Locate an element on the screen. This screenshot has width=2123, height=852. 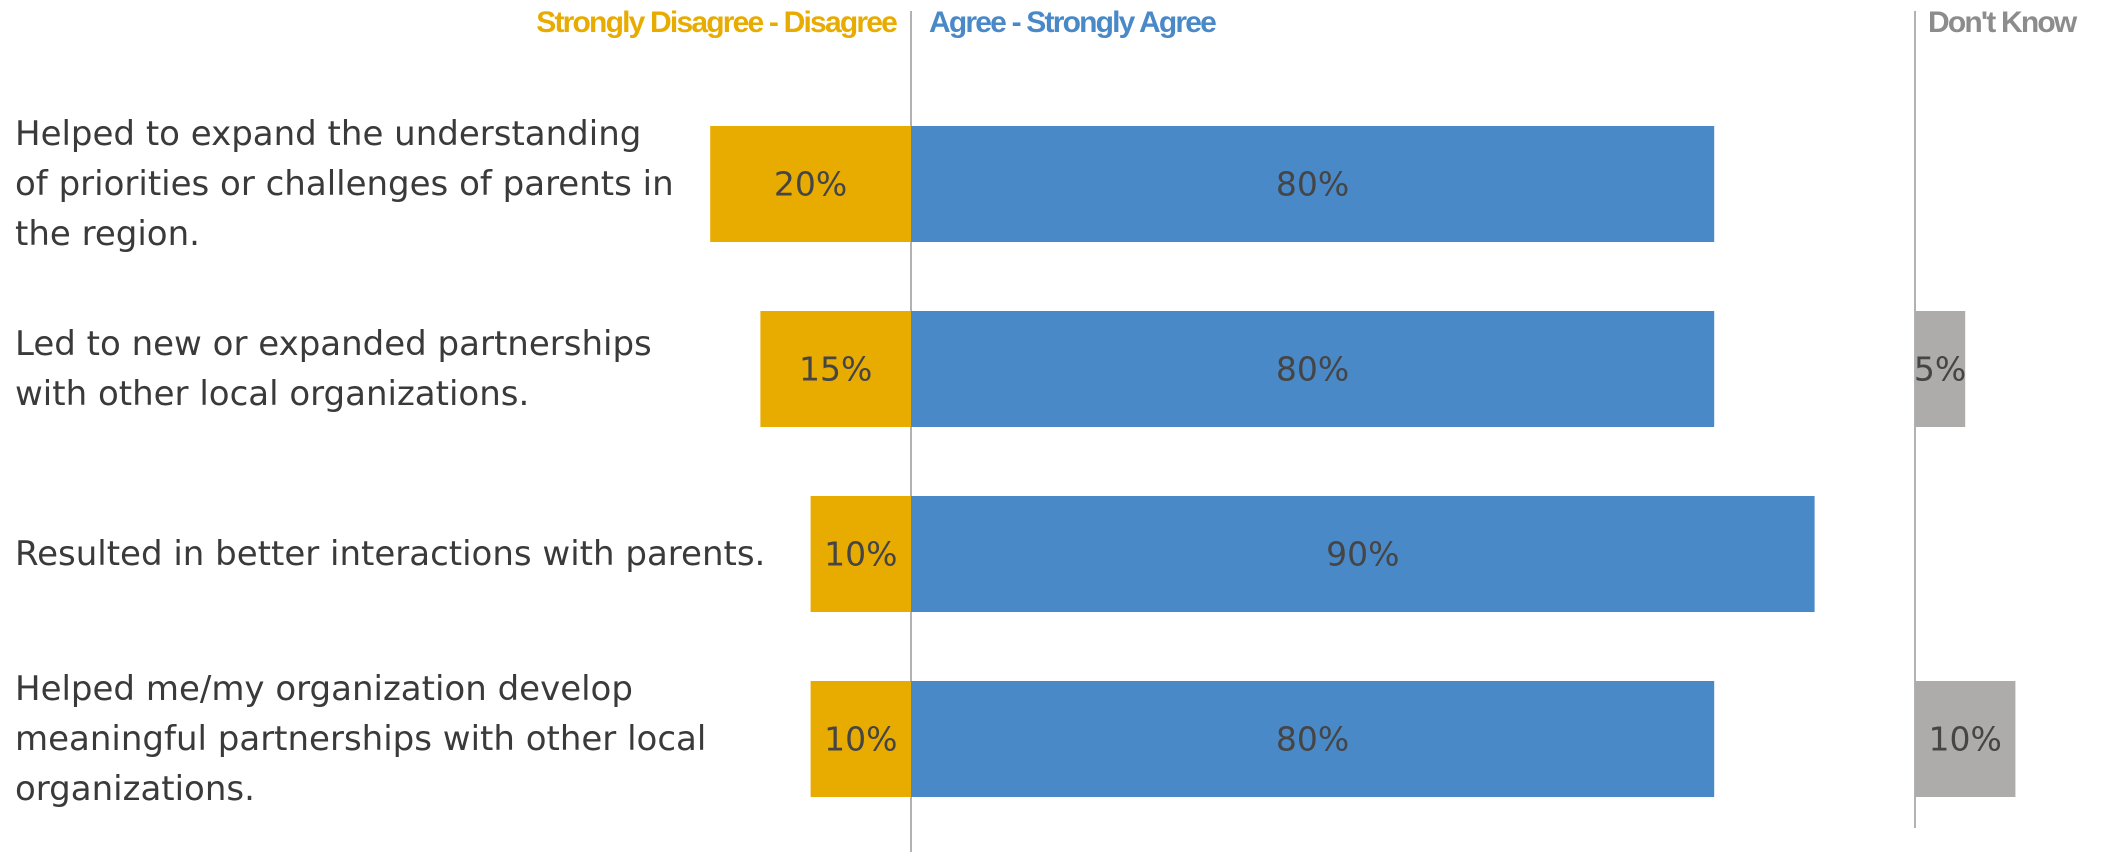
series-header: Don't Know is located at coordinates (2003, 22).